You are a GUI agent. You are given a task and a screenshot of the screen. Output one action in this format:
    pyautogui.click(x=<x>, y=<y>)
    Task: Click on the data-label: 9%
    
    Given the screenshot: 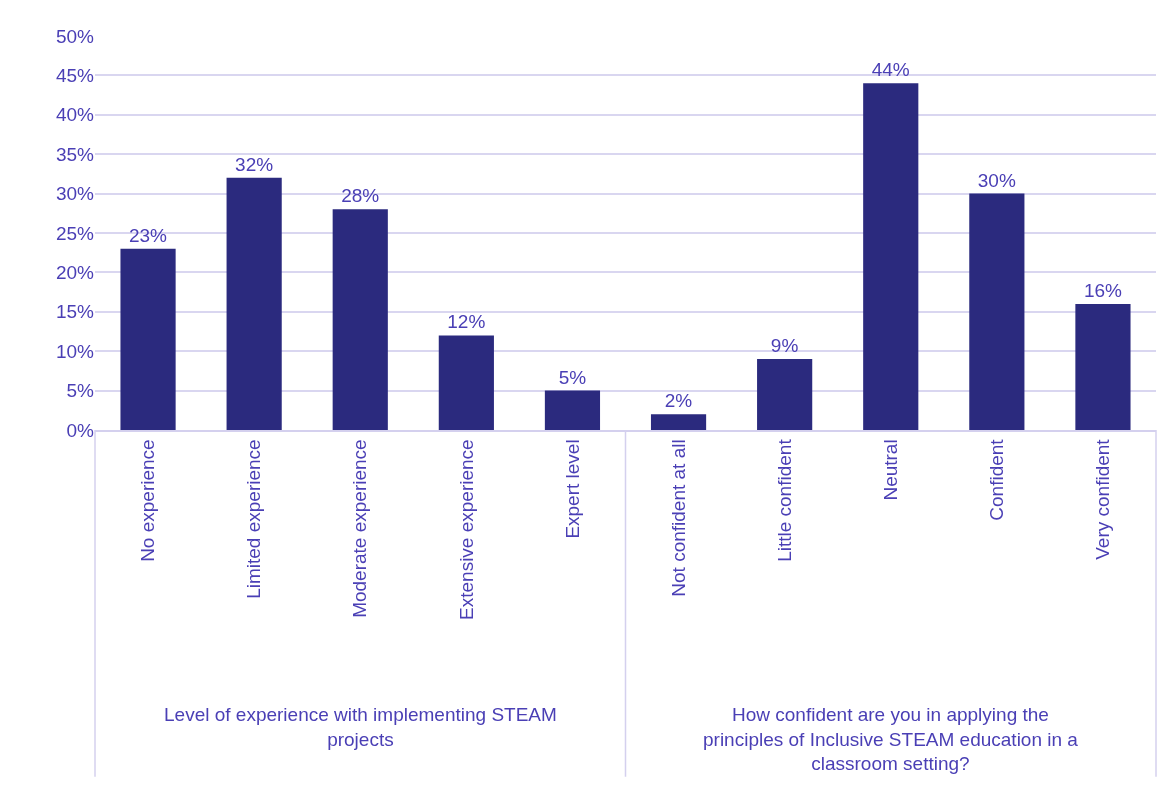 What is the action you would take?
    pyautogui.click(x=784, y=346)
    